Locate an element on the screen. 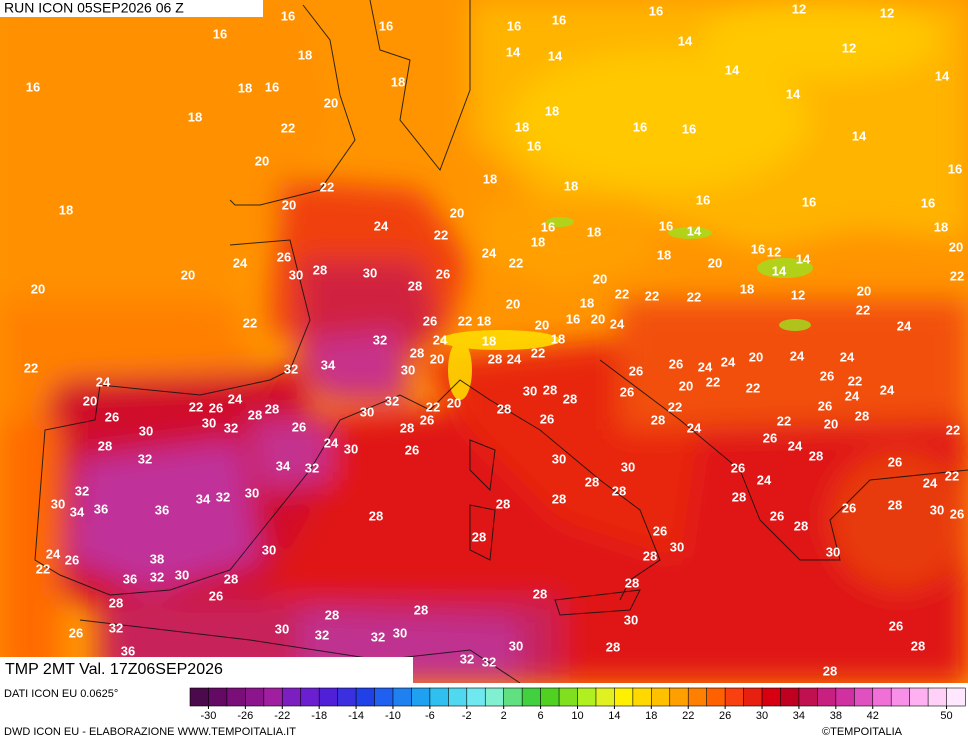  colorbar-tick-label: 34 is located at coordinates (799, 716).